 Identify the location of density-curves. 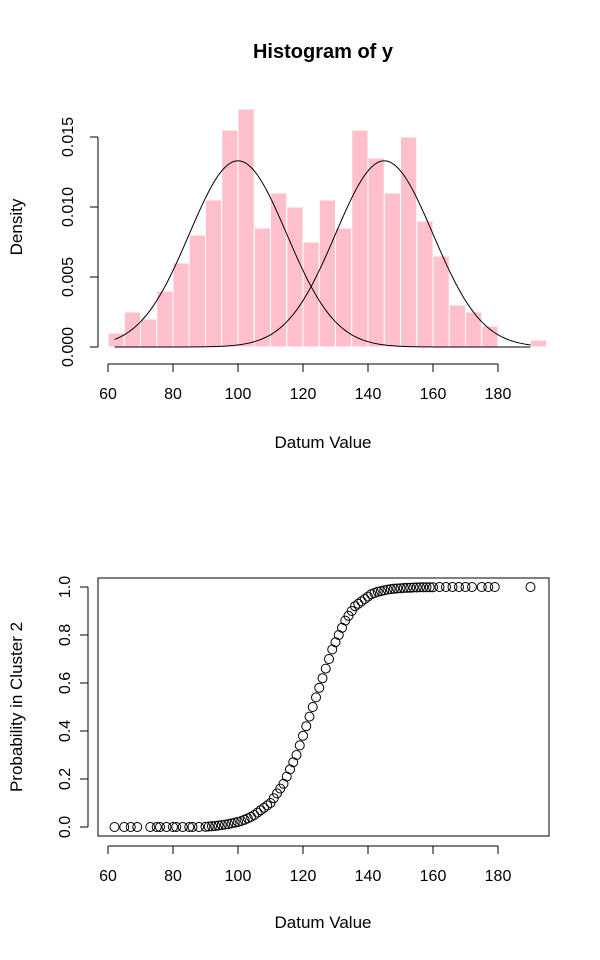
(322, 254).